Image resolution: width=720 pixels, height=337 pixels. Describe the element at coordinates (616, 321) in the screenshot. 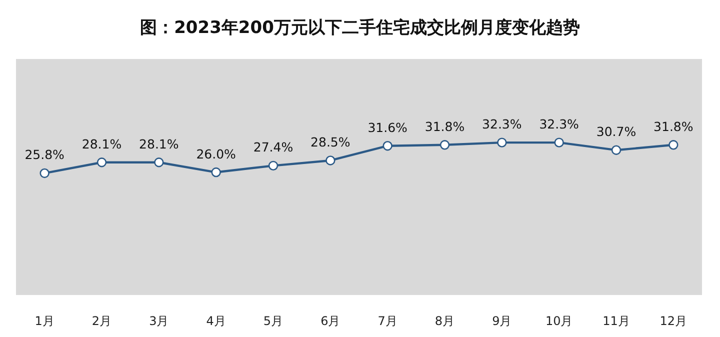

I see `x-tick-label: 11月` at that location.